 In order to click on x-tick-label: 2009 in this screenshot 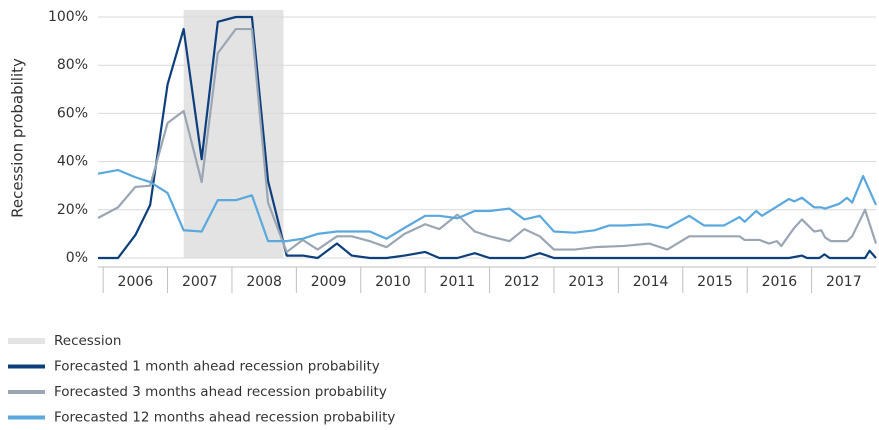, I will do `click(329, 282)`.